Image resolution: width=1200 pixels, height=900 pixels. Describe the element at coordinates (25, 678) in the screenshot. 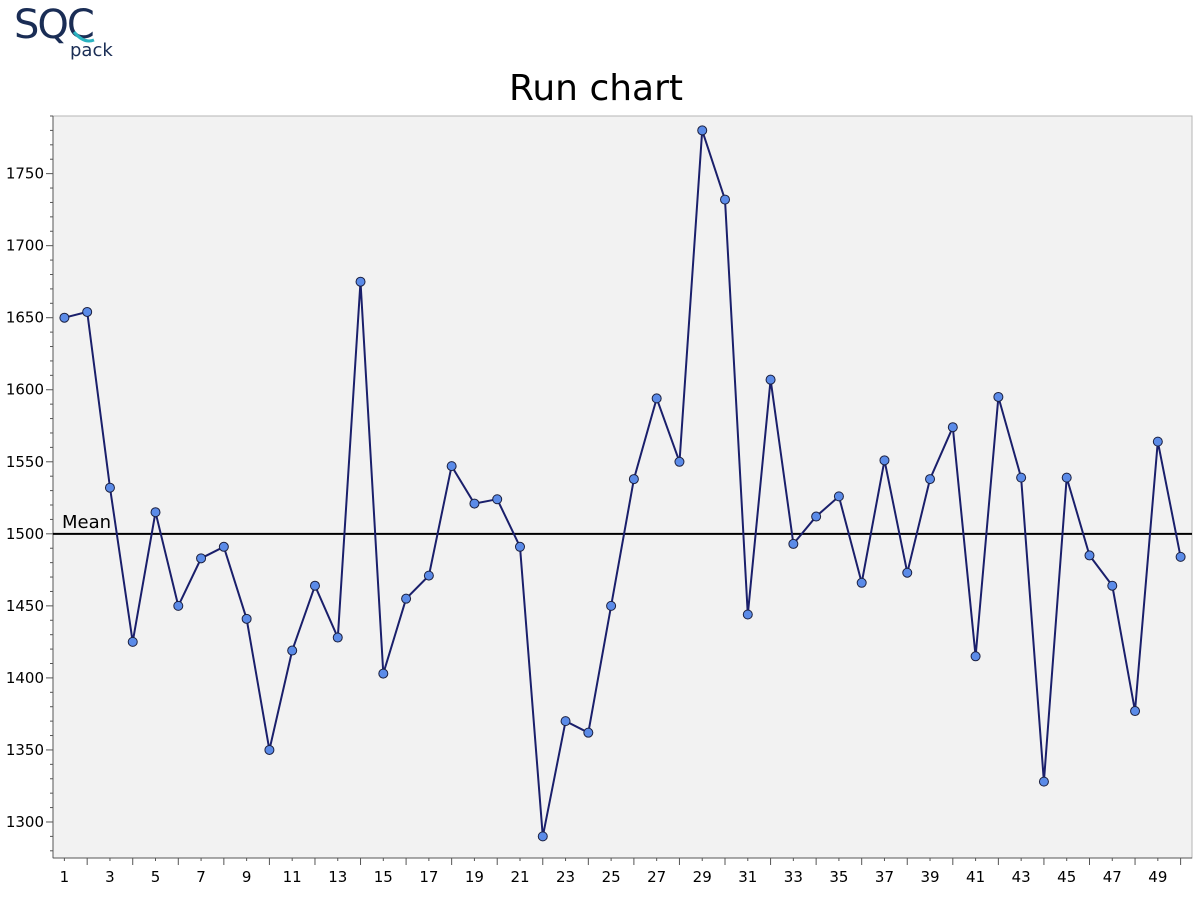

I see `y-tick-label: 1400` at that location.